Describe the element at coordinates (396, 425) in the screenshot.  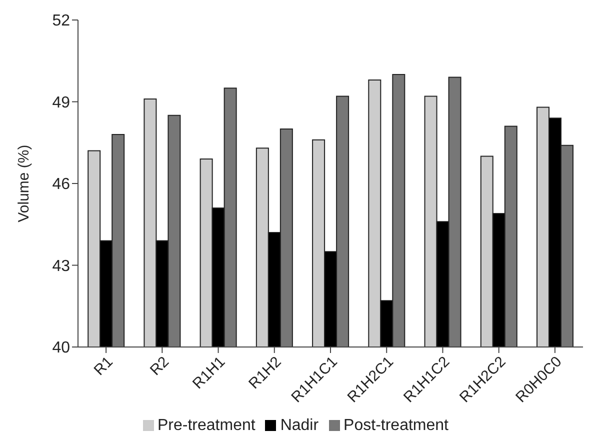
I see `legend-label: Post-treatment` at that location.